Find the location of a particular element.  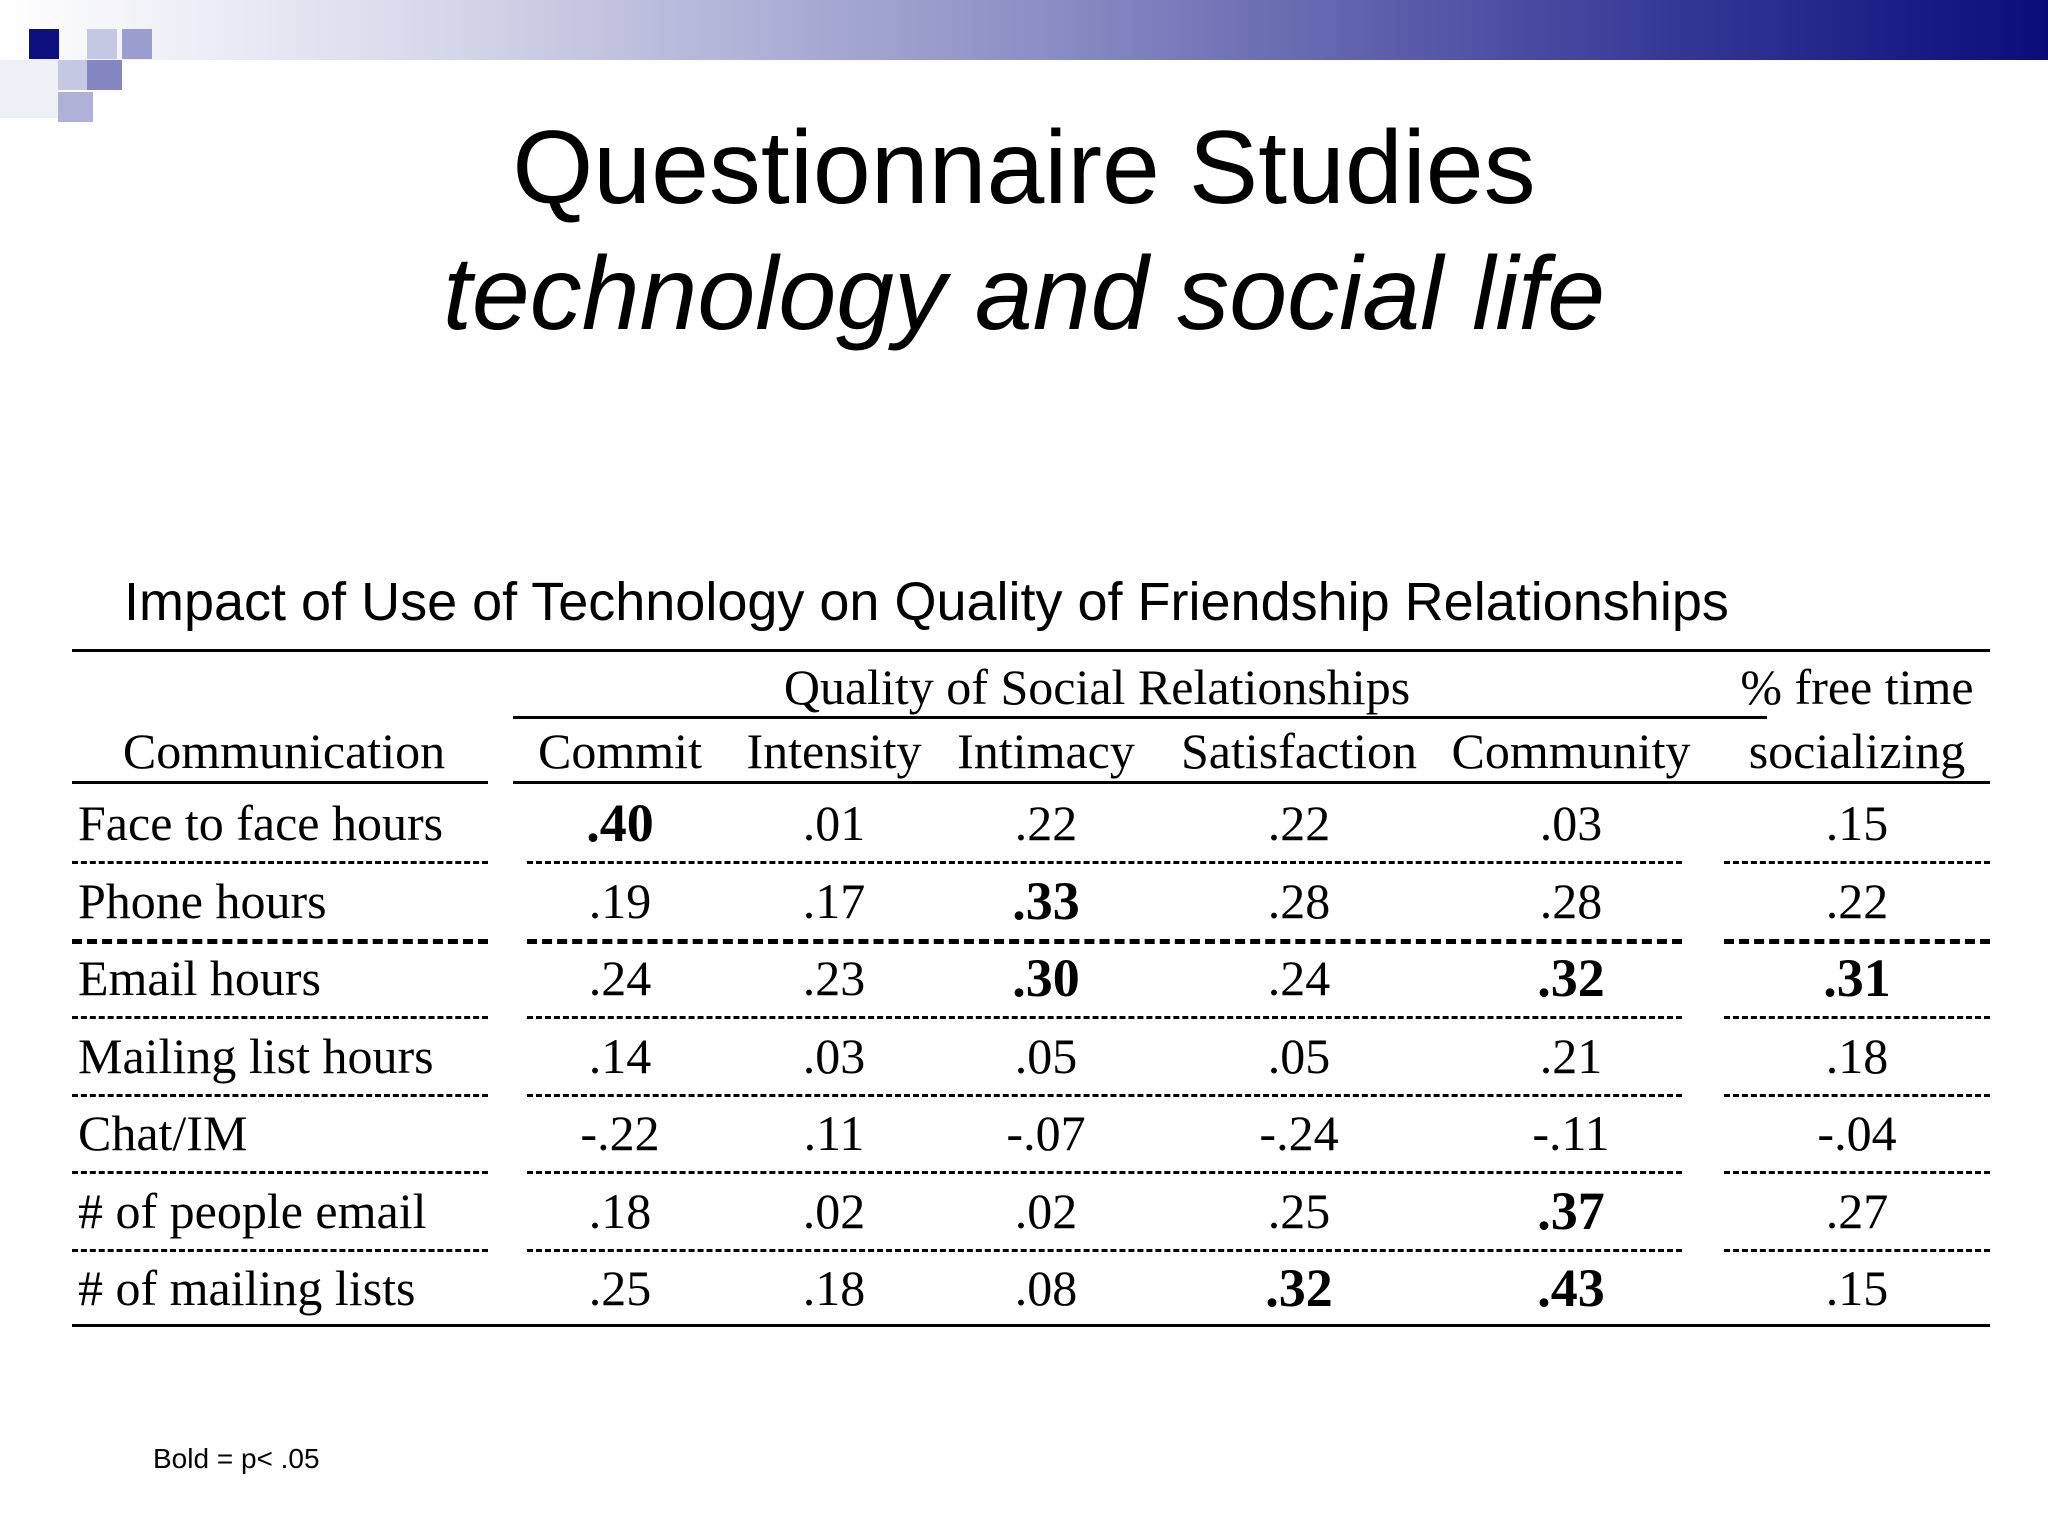

table-cell: -.22 is located at coordinates (620, 1133).